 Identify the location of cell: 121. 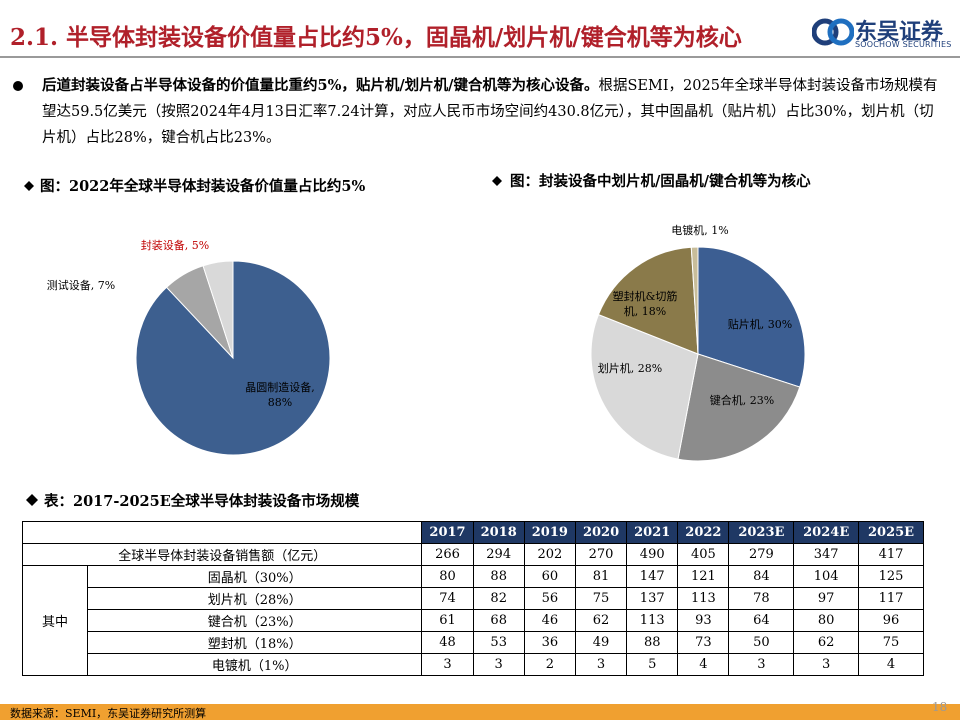
(703, 576).